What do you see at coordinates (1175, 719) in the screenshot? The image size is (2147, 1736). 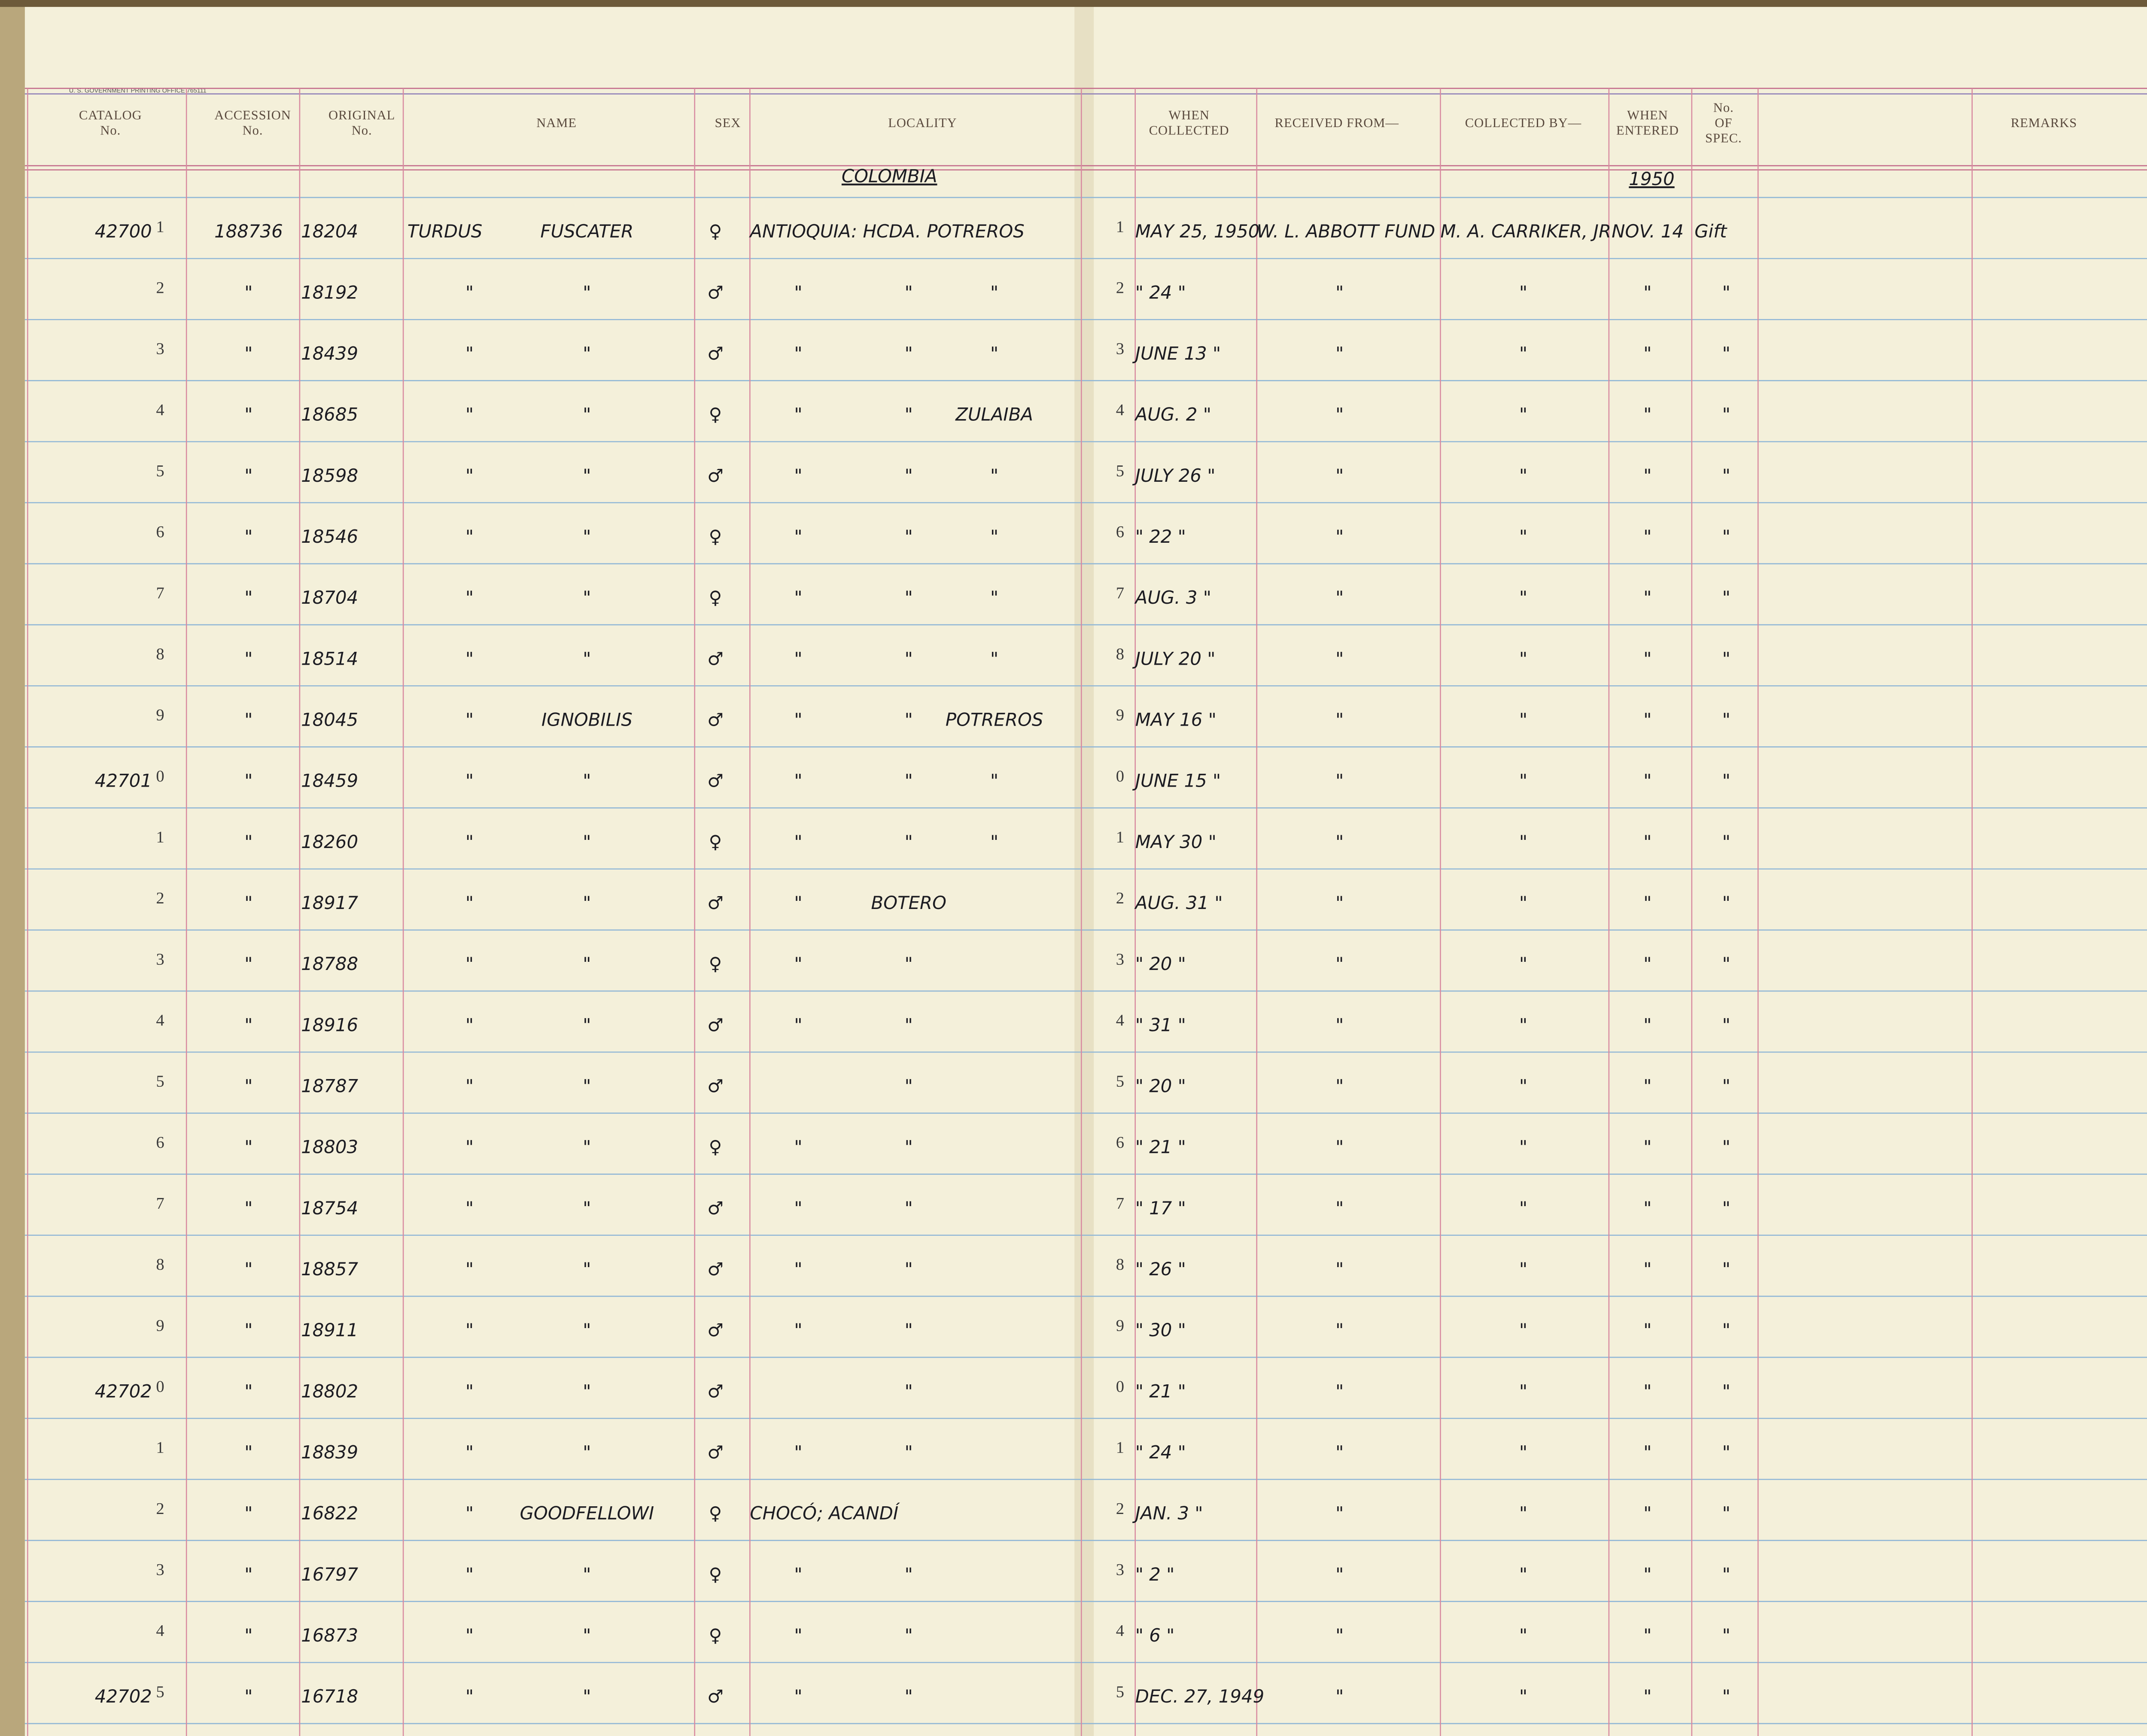 I see `cell: MAY 16 "` at bounding box center [1175, 719].